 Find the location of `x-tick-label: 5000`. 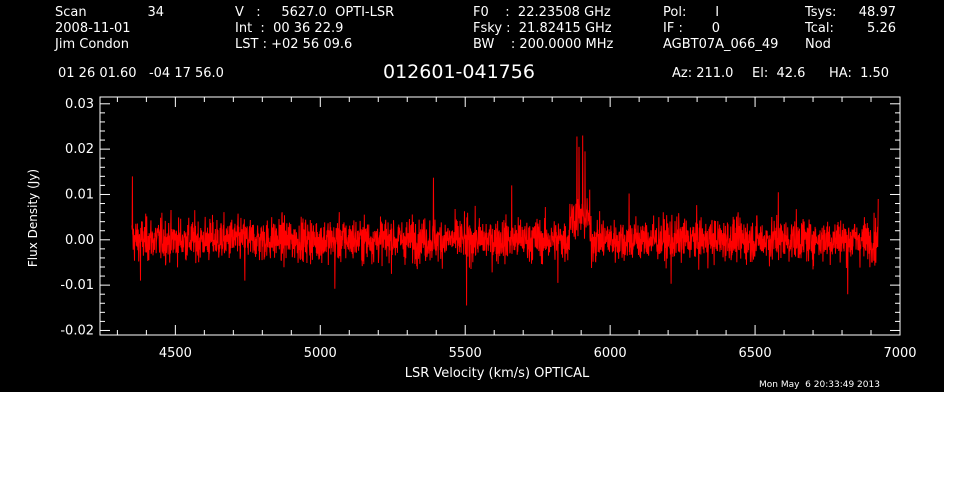

x-tick-label: 5000 is located at coordinates (320, 353).